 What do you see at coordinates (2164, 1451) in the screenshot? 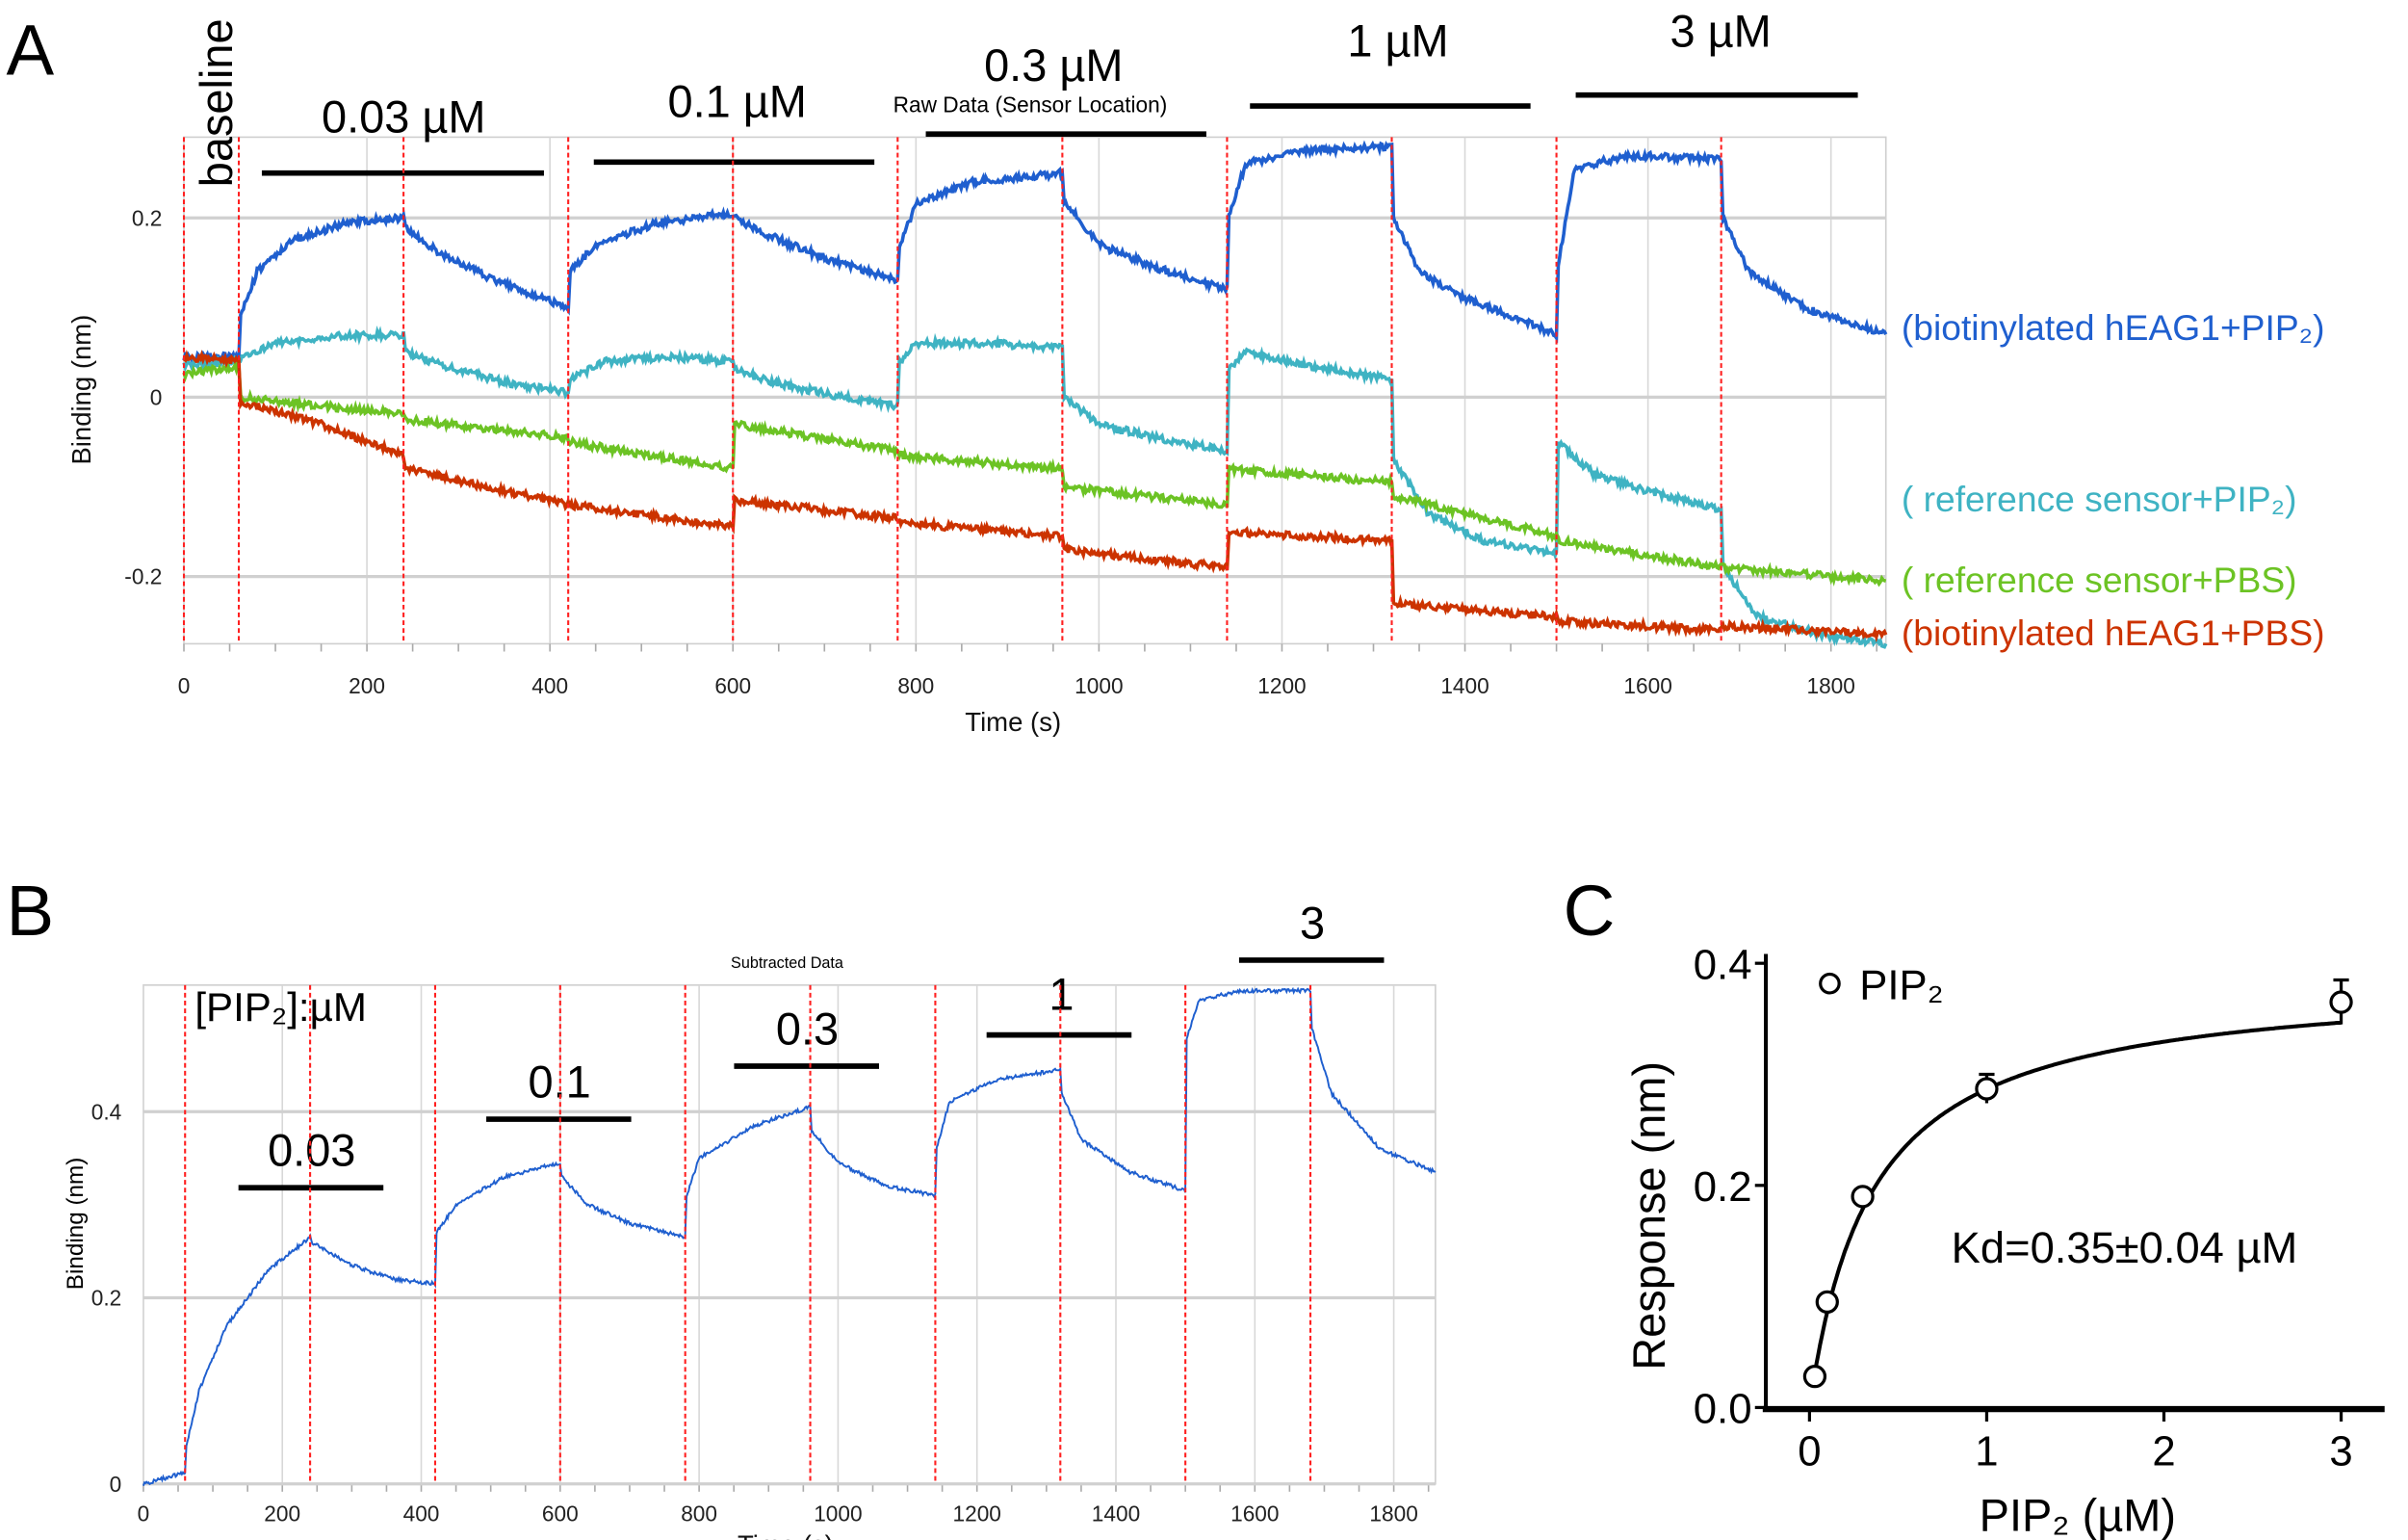
I see `x-tick-label: 2` at bounding box center [2164, 1451].